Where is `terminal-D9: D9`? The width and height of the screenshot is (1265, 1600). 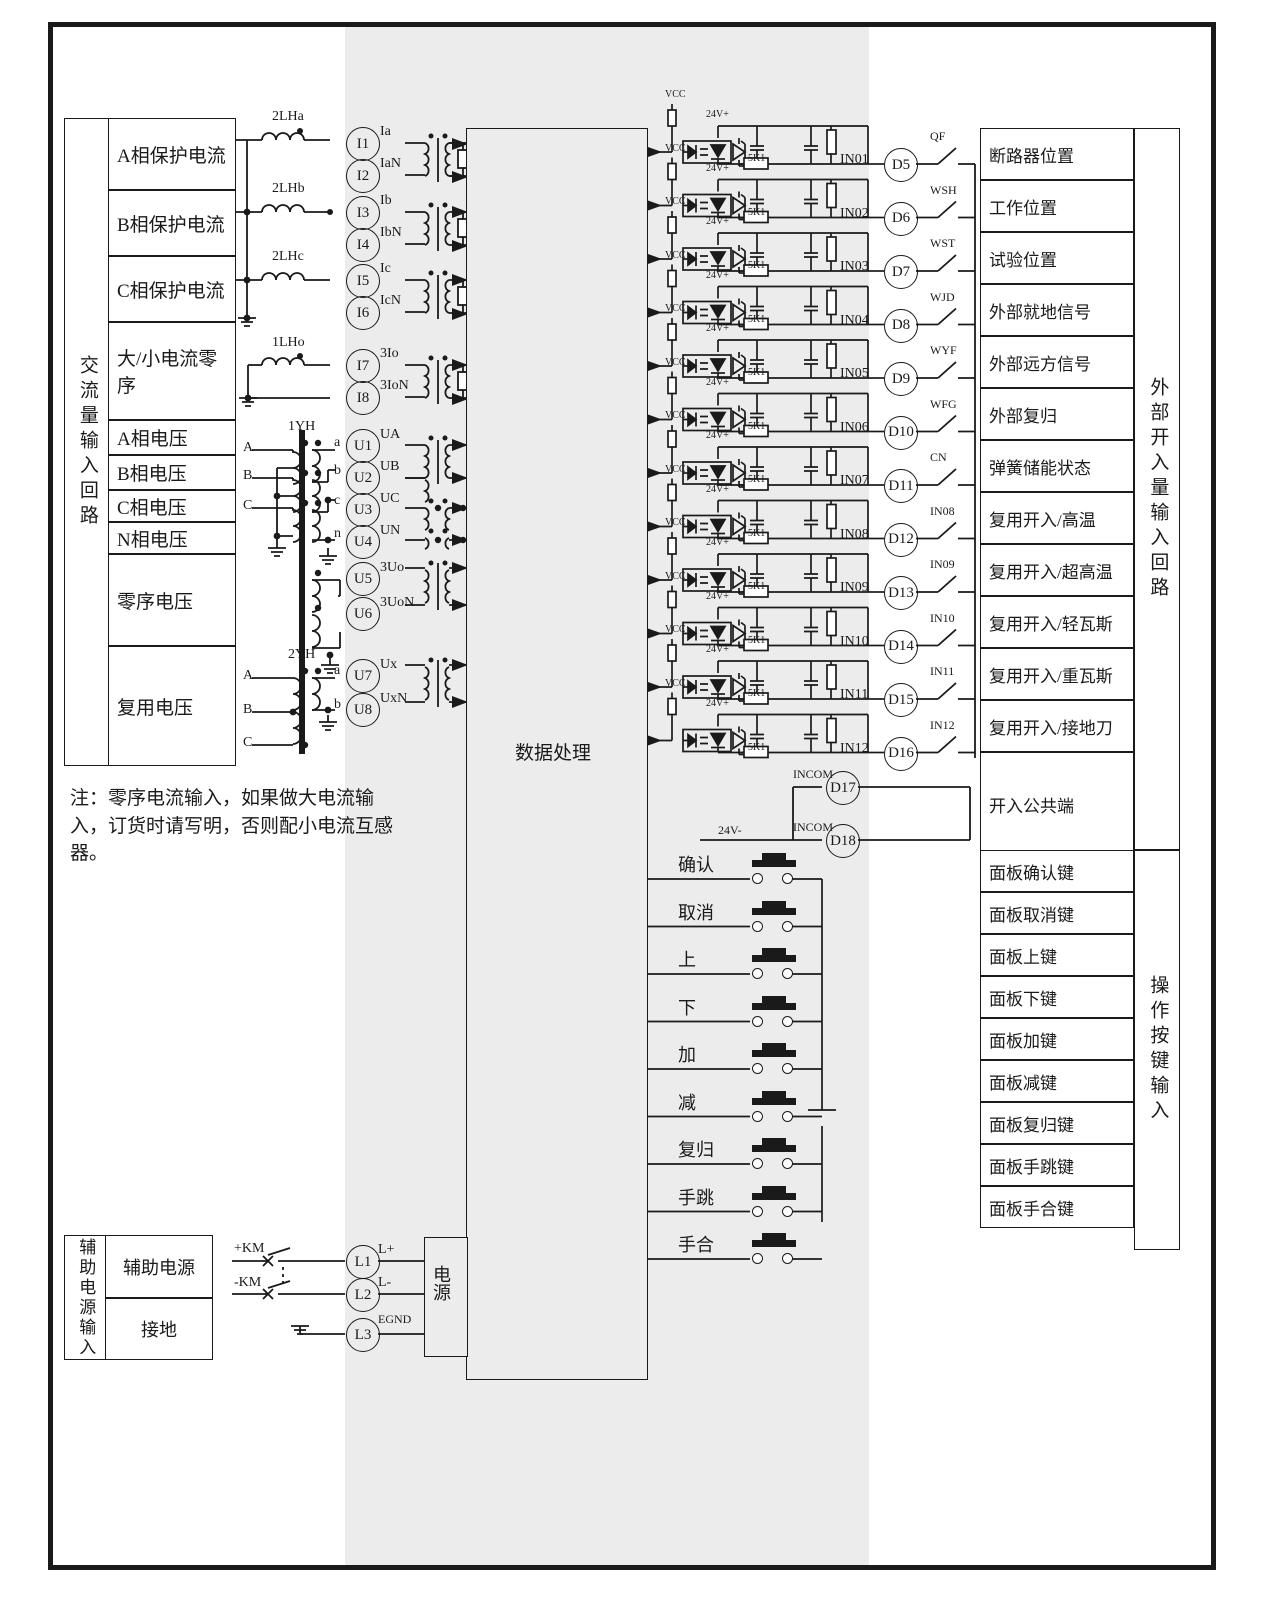
terminal-D9: D9 is located at coordinates (901, 379).